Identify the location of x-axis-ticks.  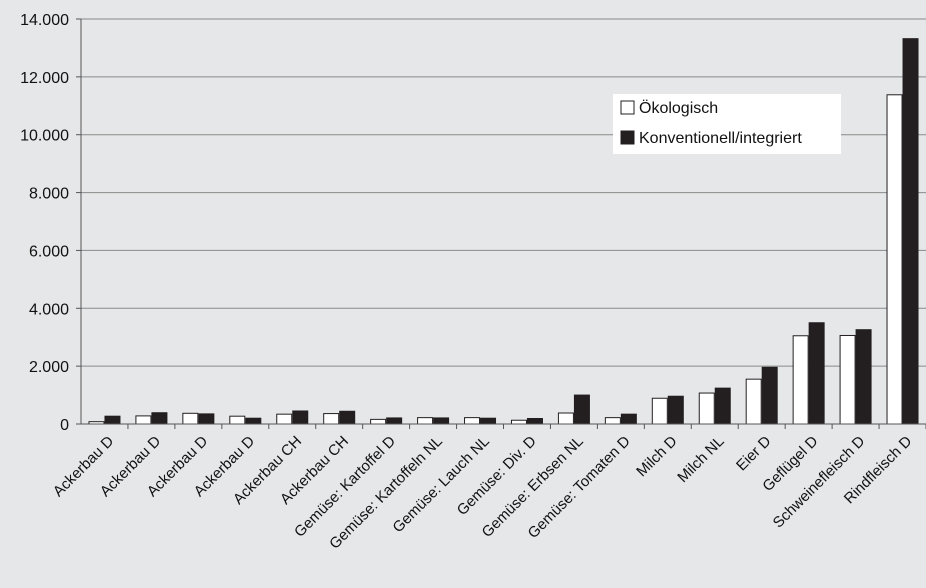
(526, 426).